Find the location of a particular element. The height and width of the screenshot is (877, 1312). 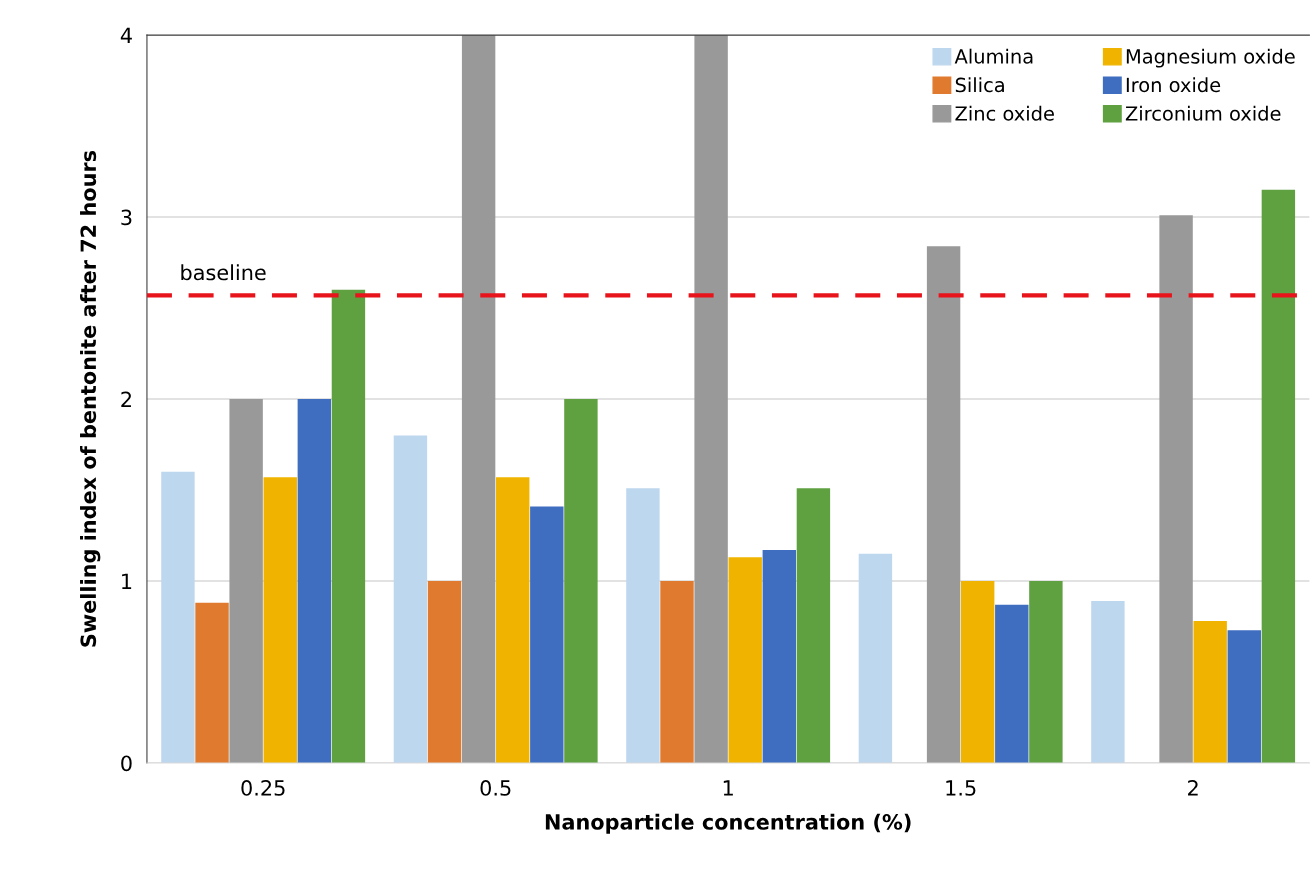

x-axis-title: Nanoparticle concentration (%) is located at coordinates (728, 823).